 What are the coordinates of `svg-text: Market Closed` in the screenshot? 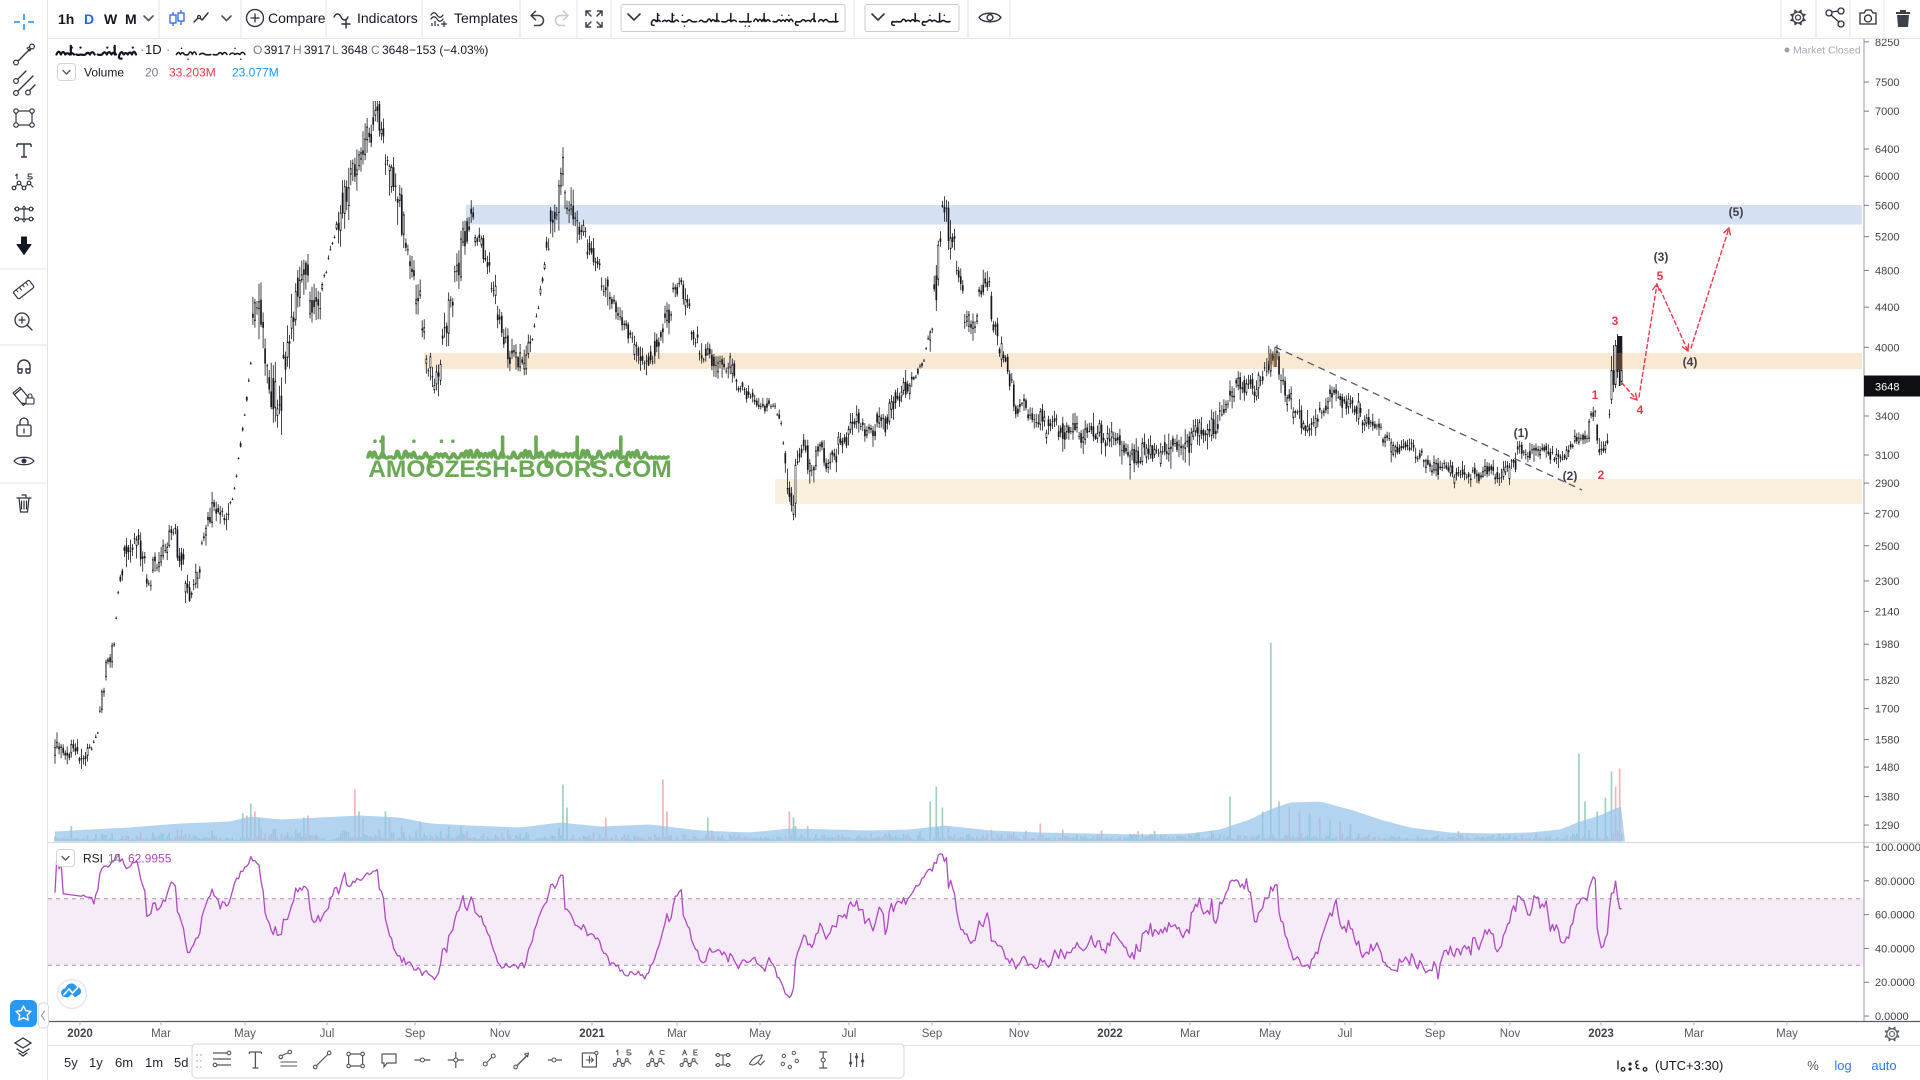 It's located at (1827, 51).